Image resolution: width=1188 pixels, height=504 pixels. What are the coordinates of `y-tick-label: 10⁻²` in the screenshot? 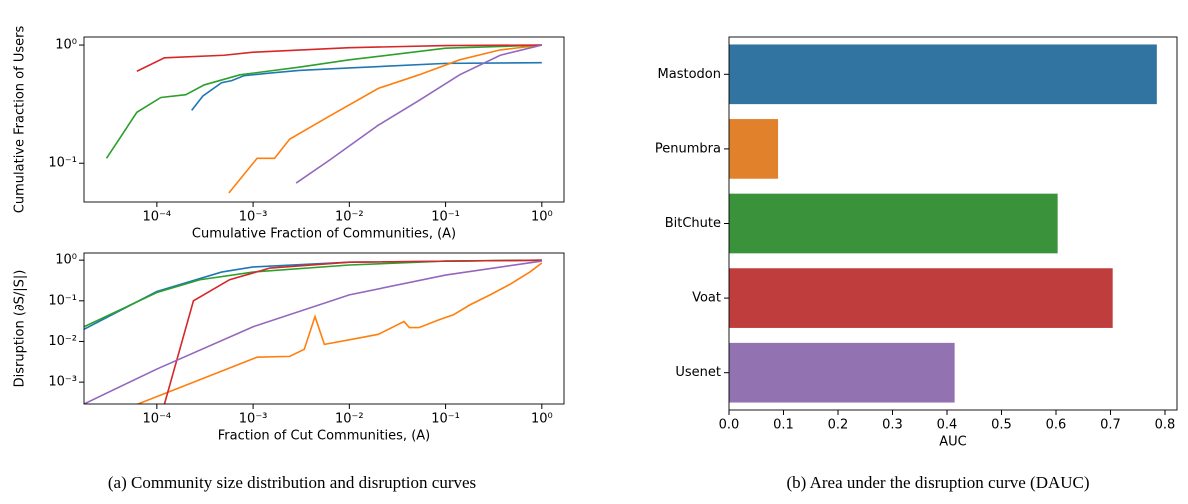 It's located at (62, 341).